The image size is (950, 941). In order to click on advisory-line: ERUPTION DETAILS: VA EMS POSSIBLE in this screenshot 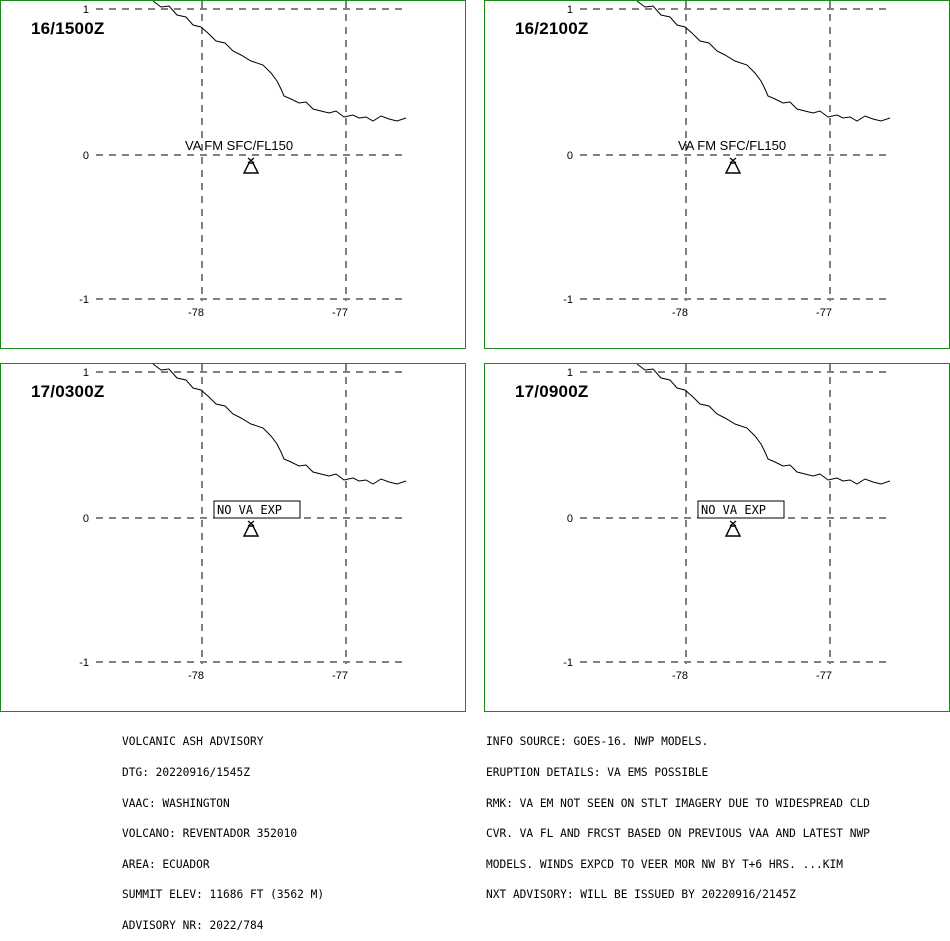, I will do `click(597, 772)`.